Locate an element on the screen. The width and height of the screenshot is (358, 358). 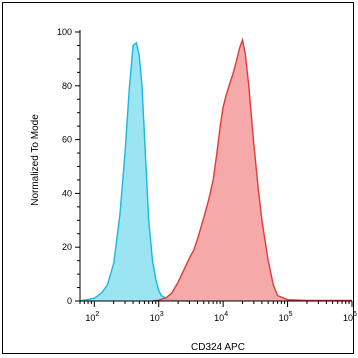
x-tick-label: 10⁶ is located at coordinates (350, 317).